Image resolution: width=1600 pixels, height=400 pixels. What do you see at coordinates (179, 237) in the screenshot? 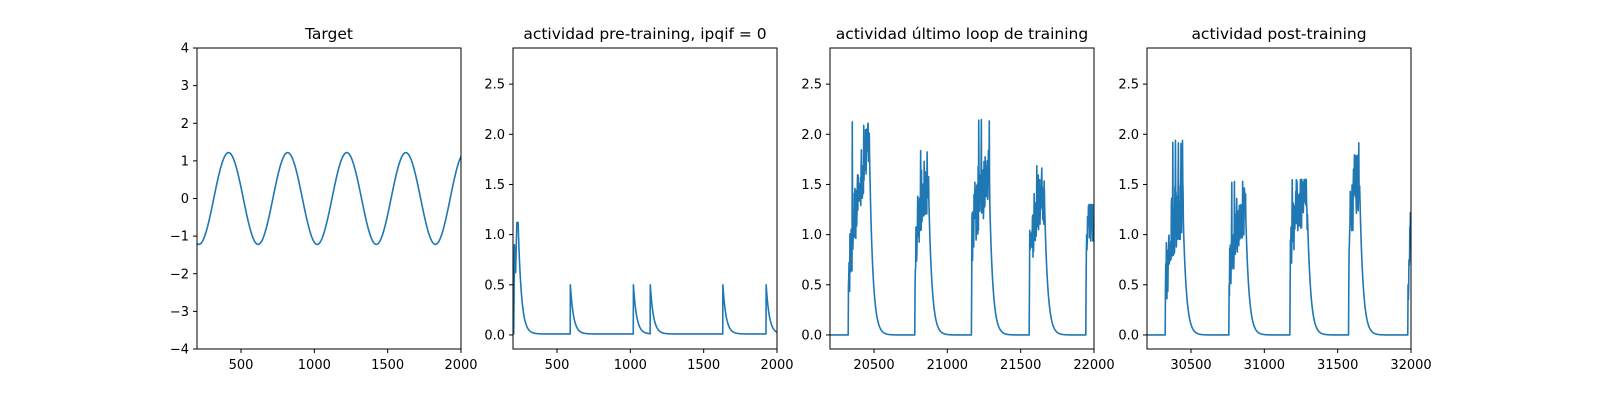
I see `y-tick-label: −1` at bounding box center [179, 237].